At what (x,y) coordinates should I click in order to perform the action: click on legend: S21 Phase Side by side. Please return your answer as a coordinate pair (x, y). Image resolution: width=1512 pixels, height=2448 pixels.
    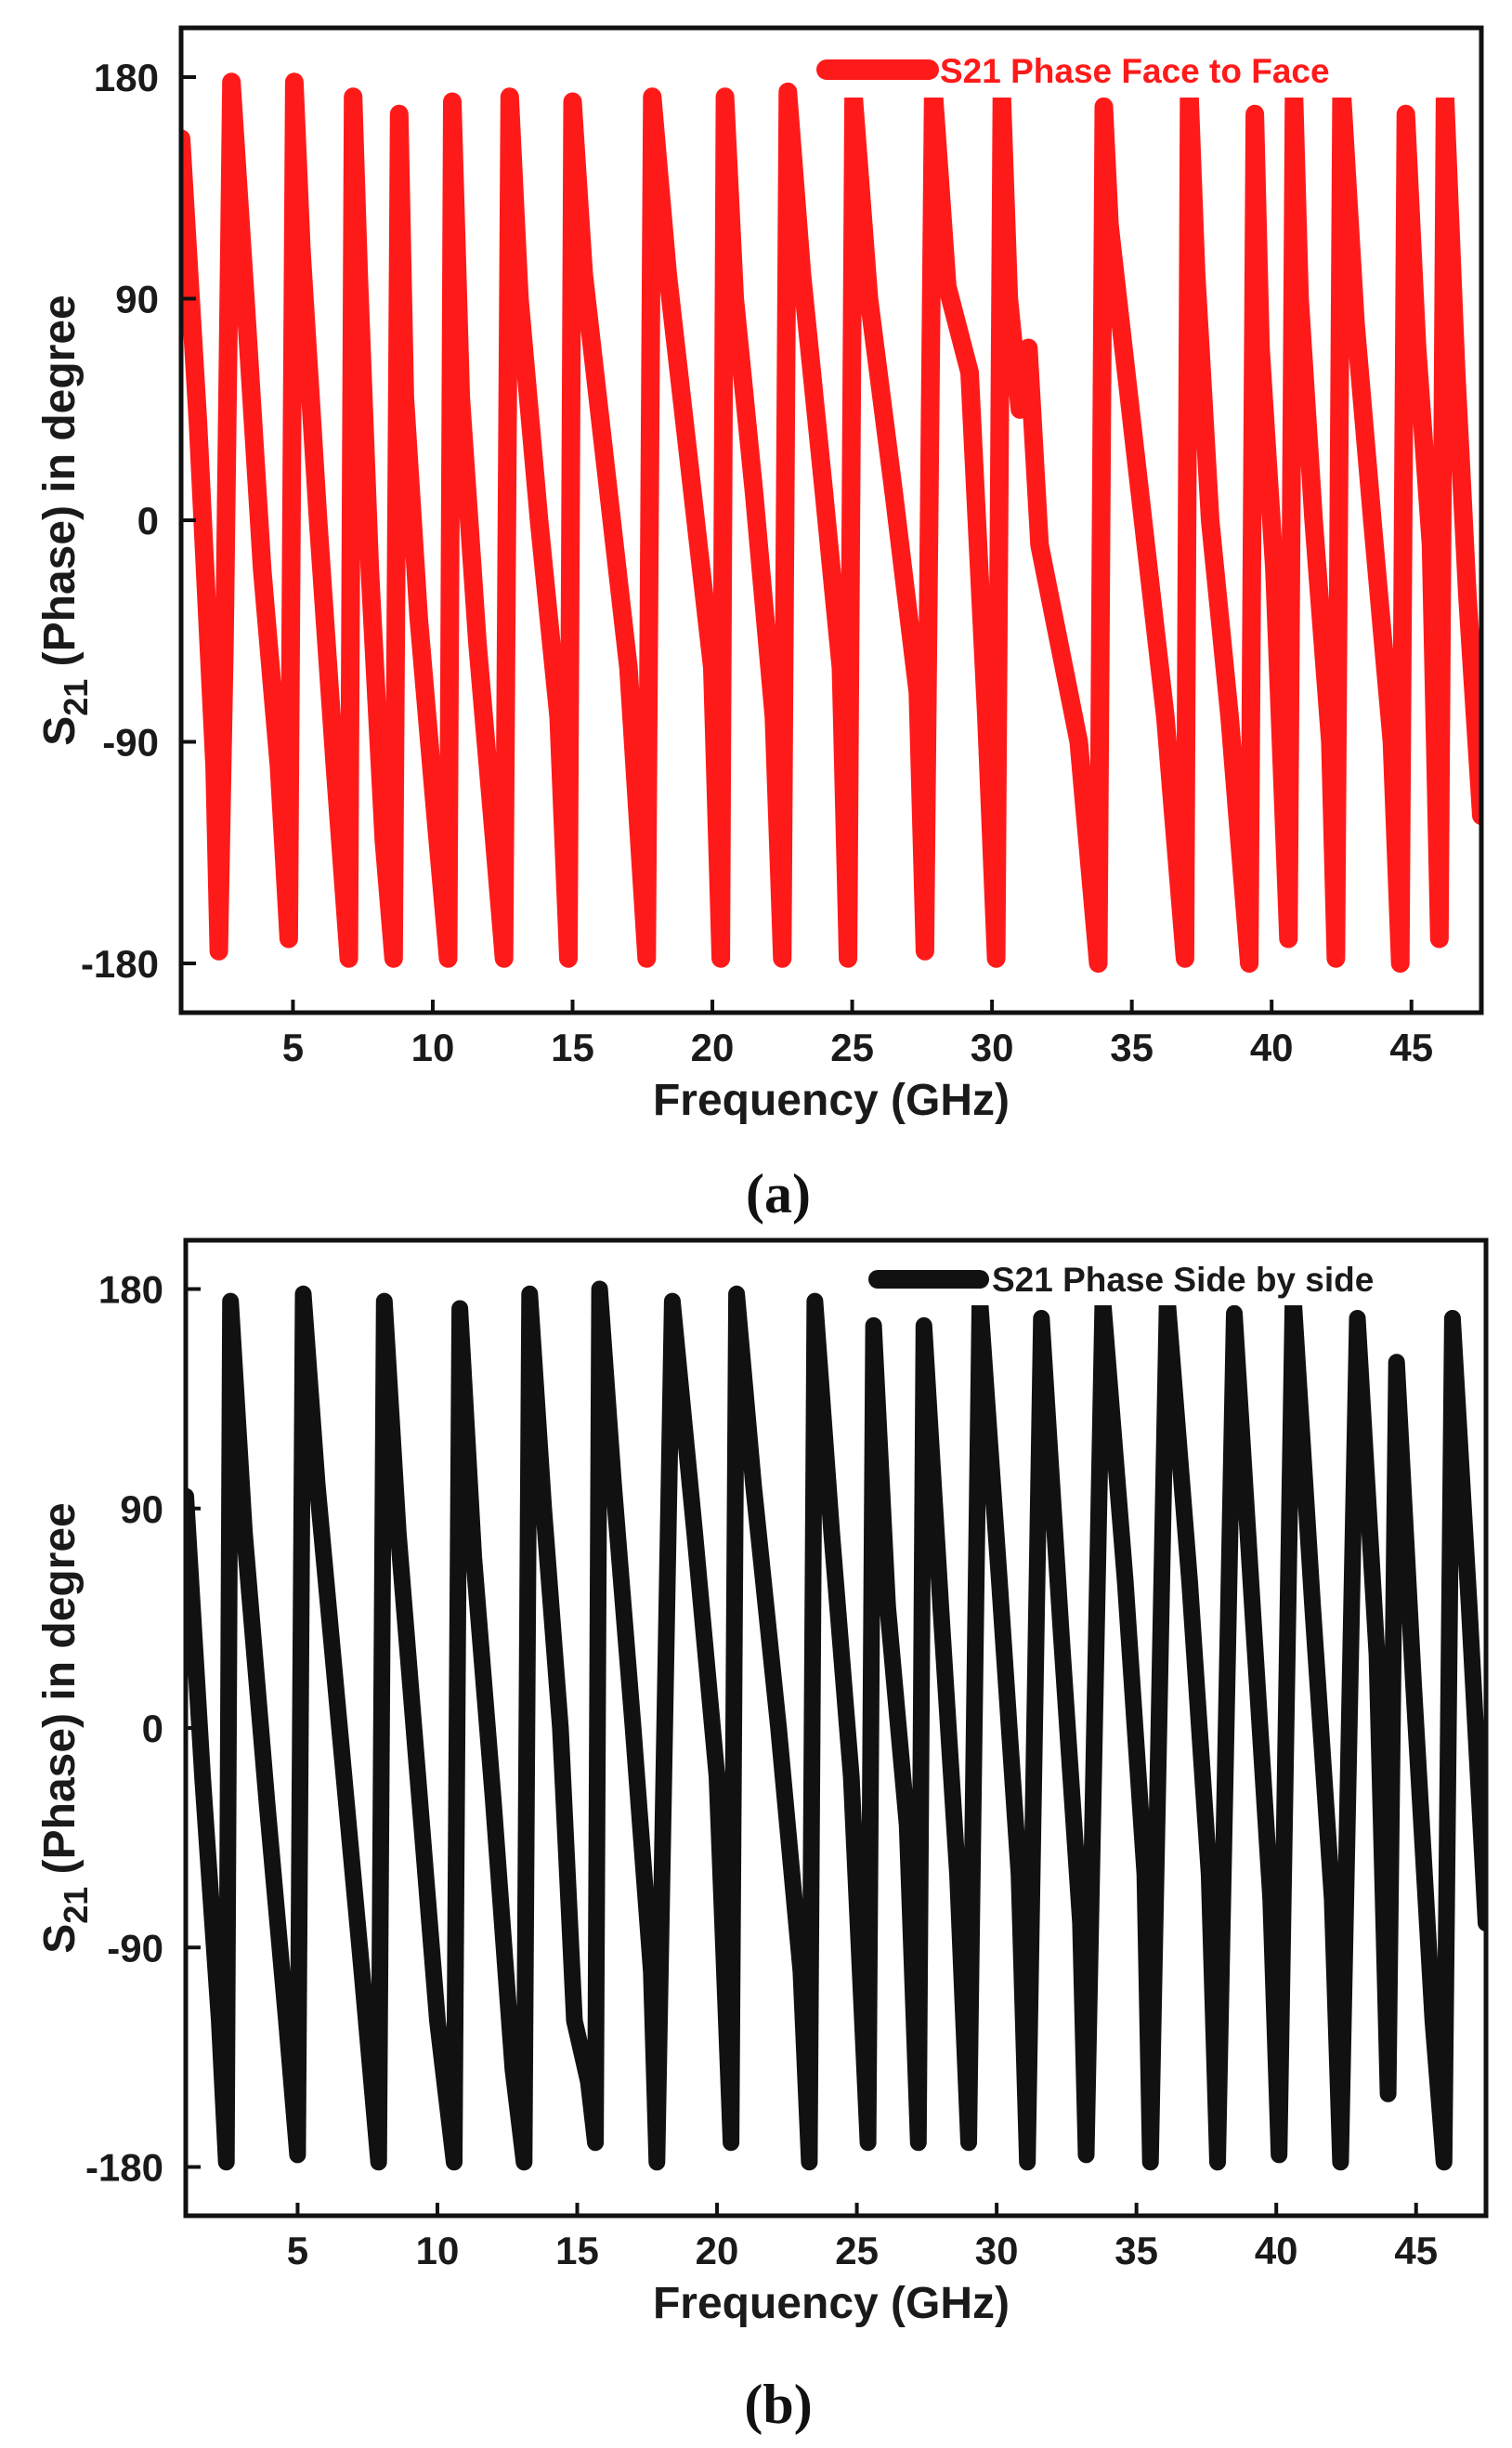
    Looking at the image, I should click on (1168, 1279).